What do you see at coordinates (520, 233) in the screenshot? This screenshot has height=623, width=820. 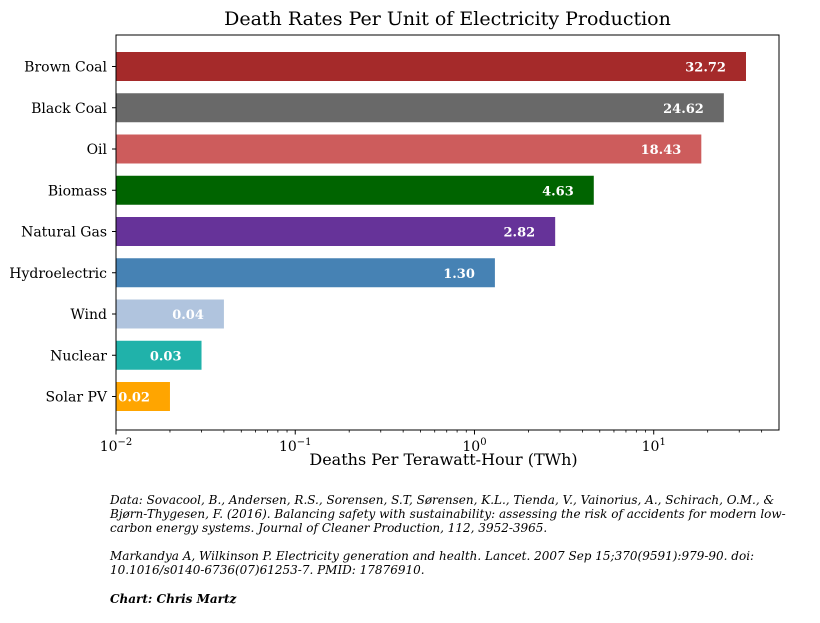 I see `data-label: 2.82` at bounding box center [520, 233].